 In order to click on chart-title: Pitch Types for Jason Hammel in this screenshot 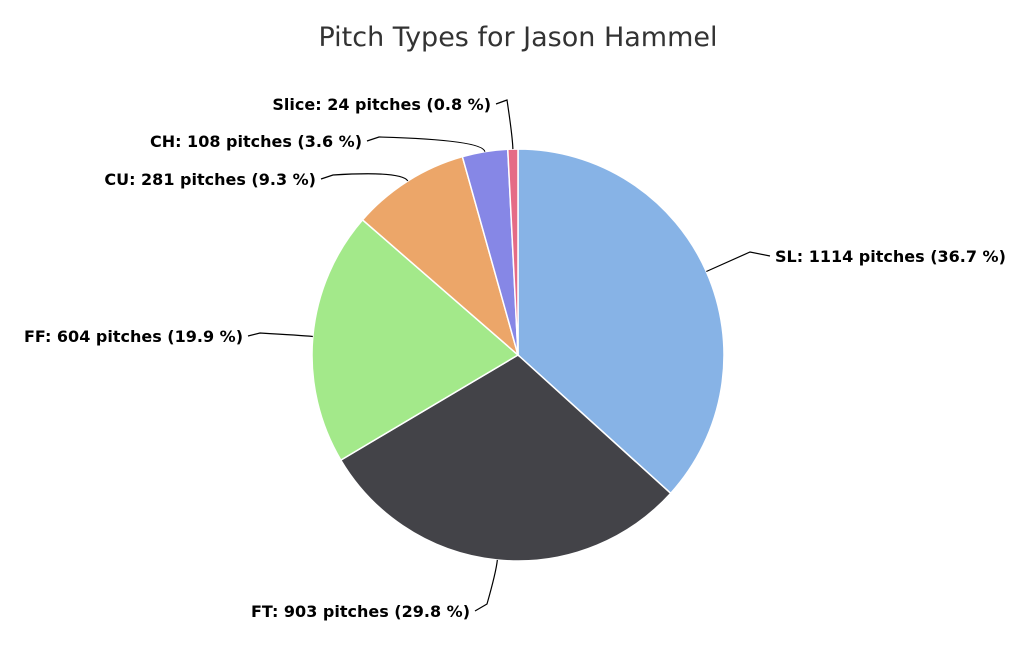, I will do `click(517, 37)`.